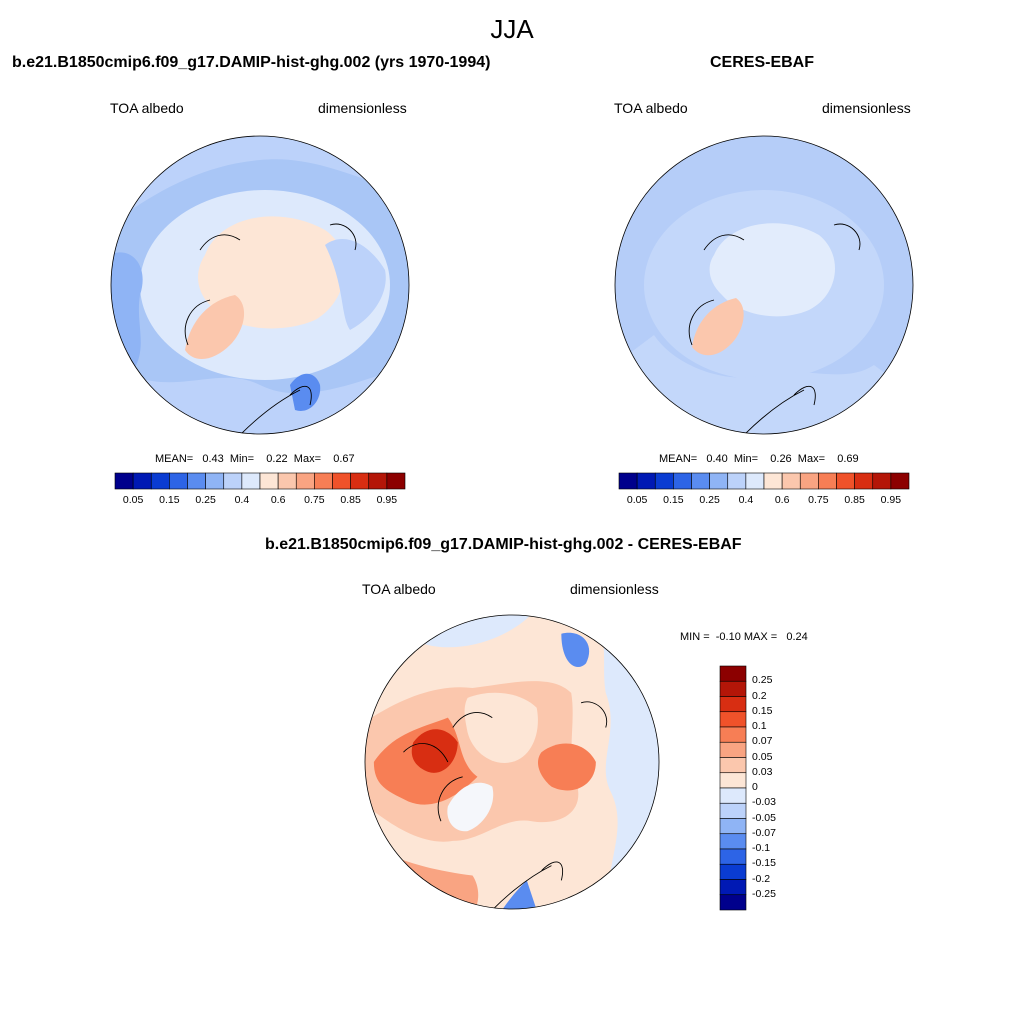 This screenshot has width=1024, height=1024. What do you see at coordinates (501, 727) in the screenshot?
I see `map-arctic-ocean` at bounding box center [501, 727].